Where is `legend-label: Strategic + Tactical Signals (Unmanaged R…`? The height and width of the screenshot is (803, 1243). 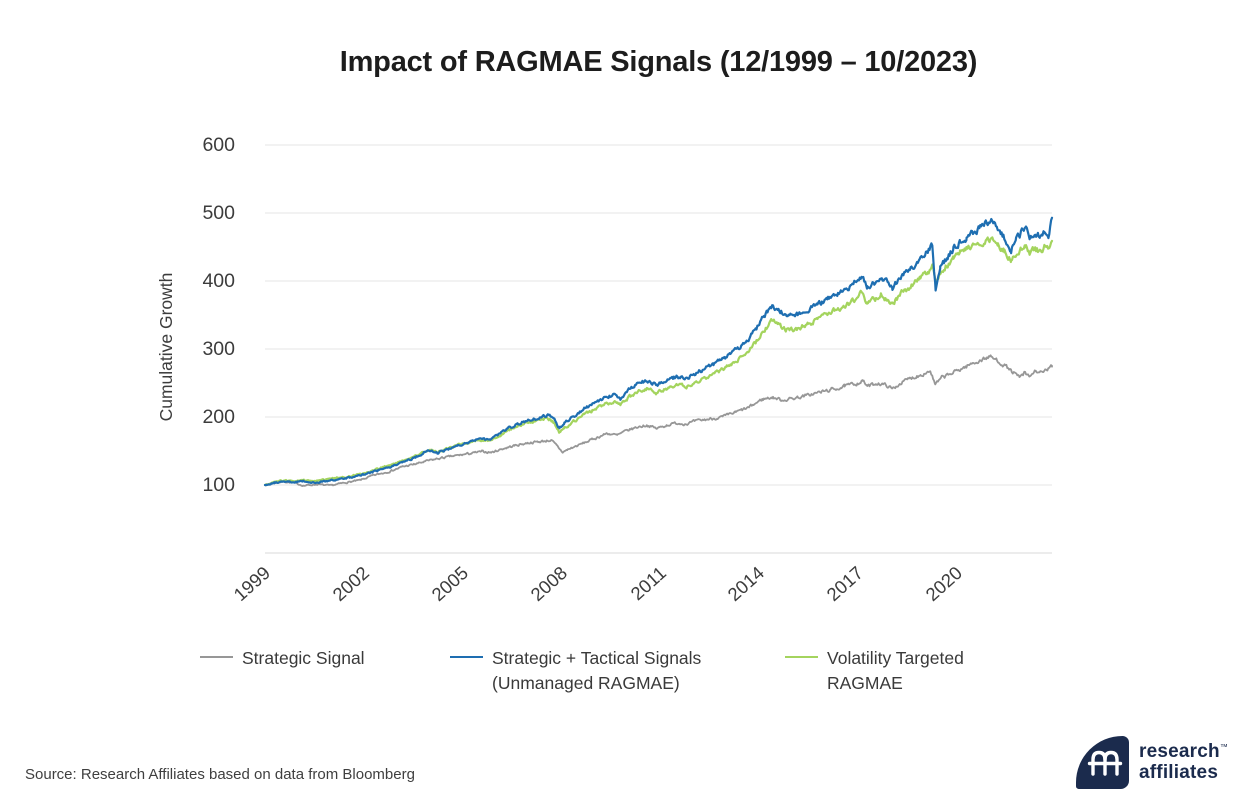 legend-label: Strategic + Tactical Signals (Unmanaged R… is located at coordinates (597, 670).